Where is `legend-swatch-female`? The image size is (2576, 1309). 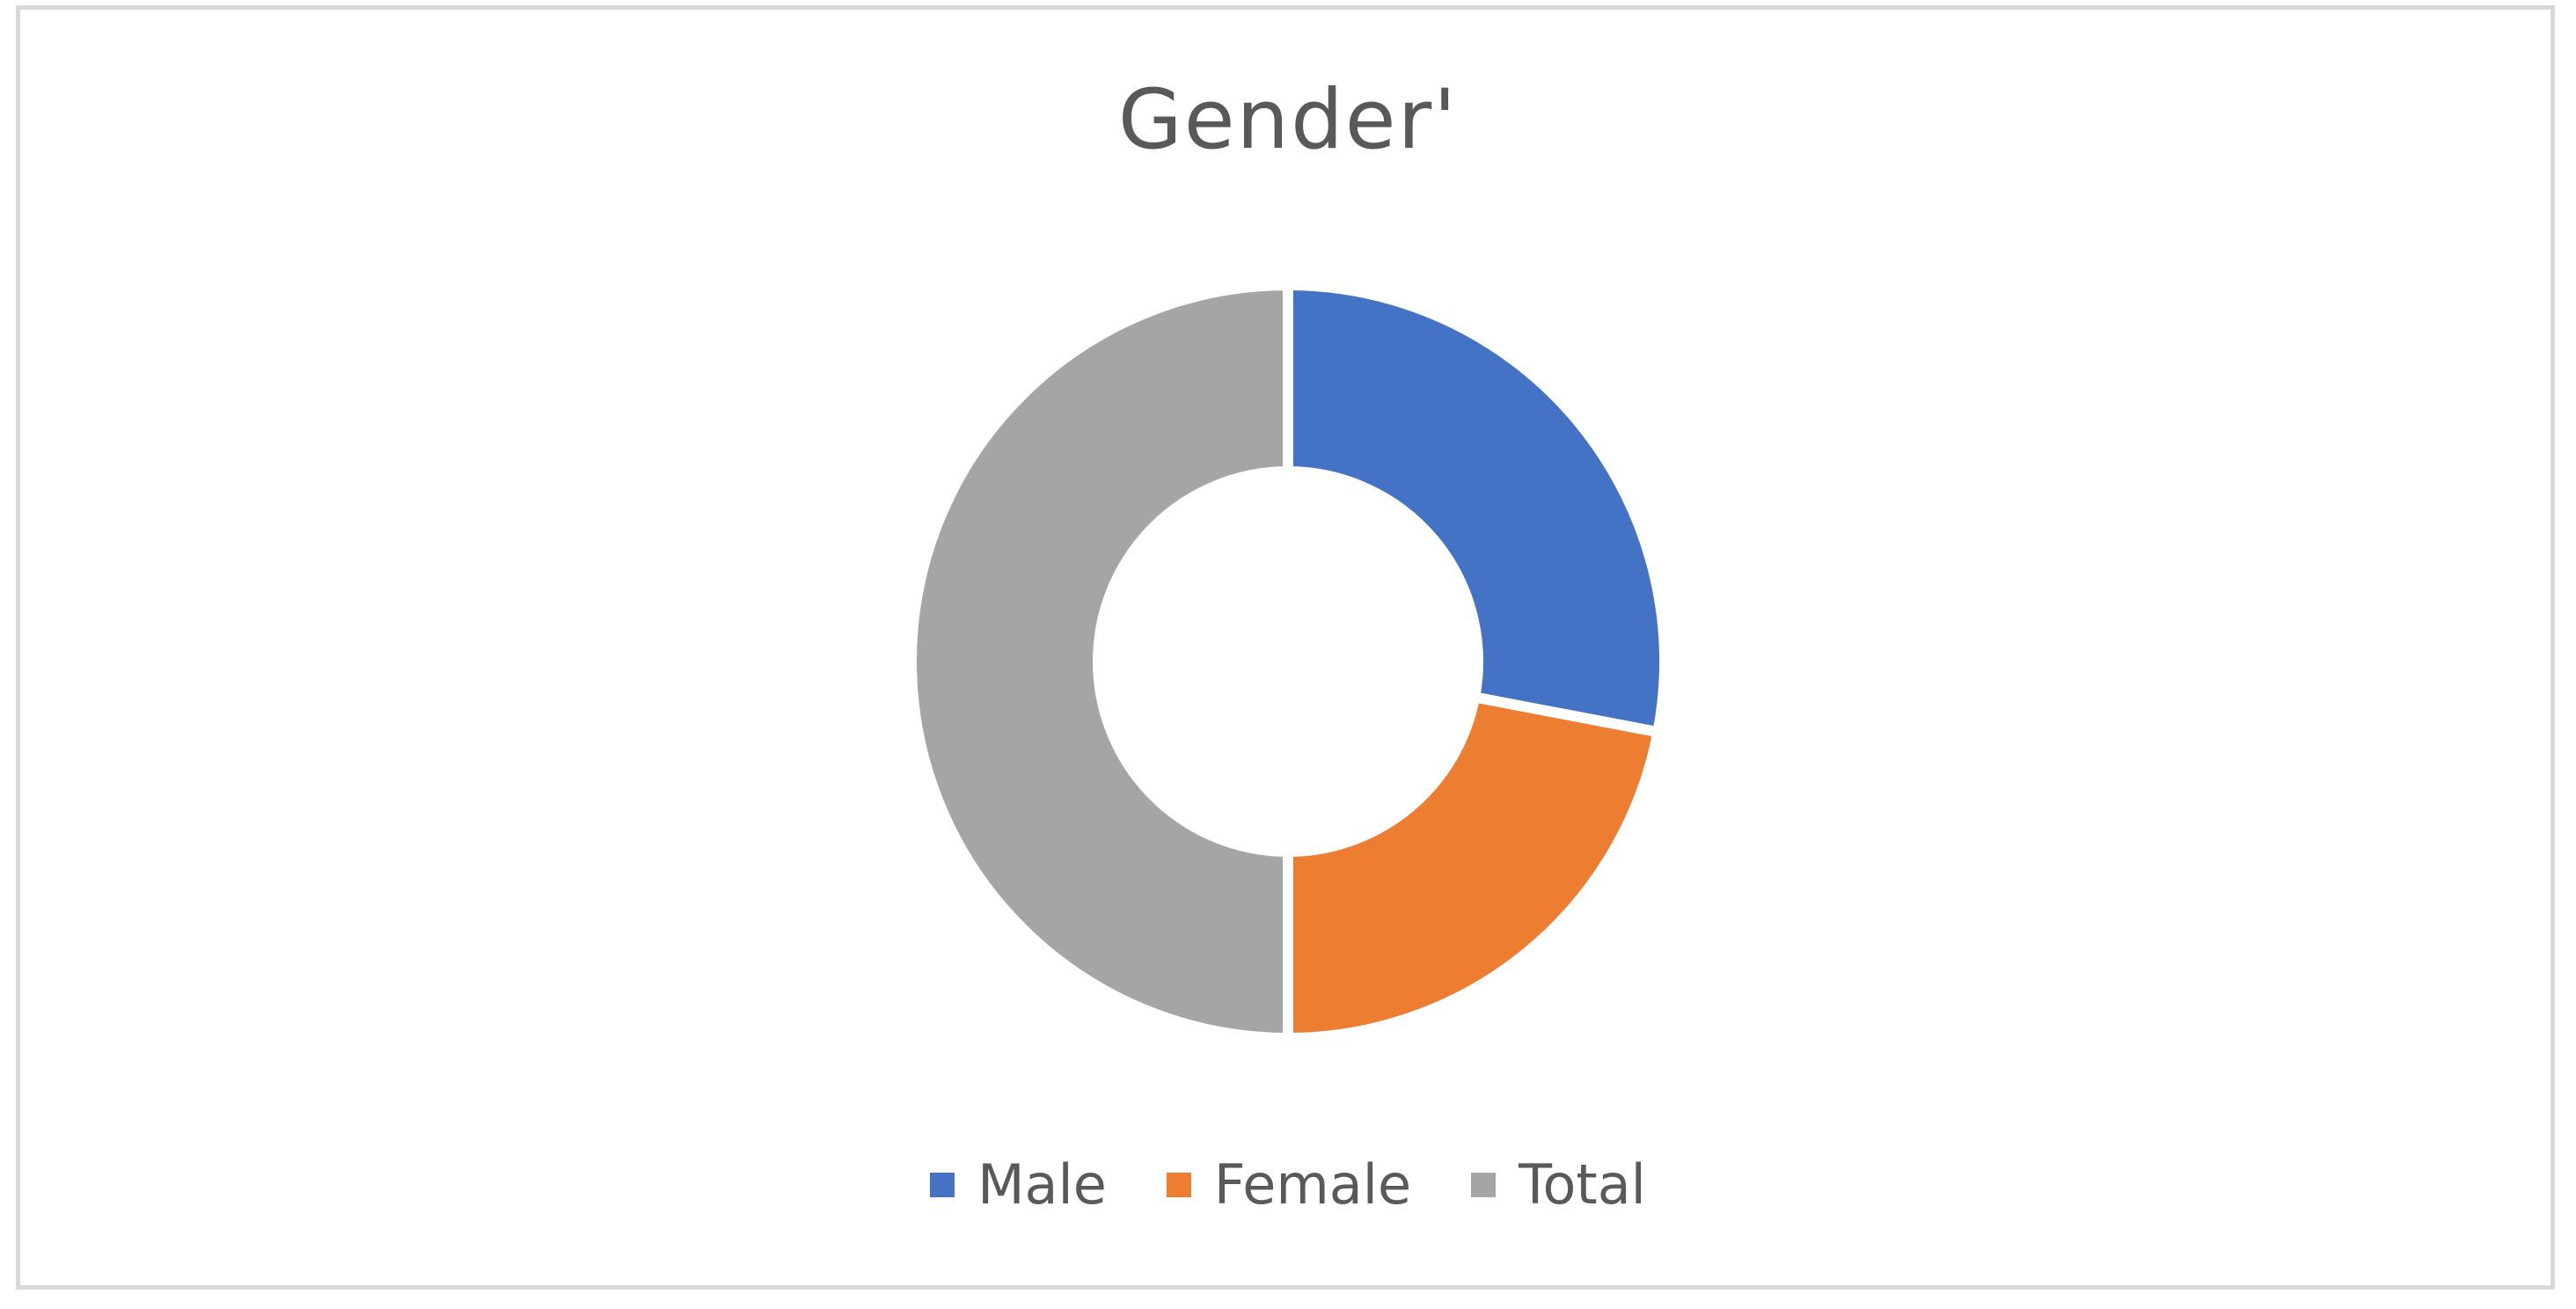
legend-swatch-female is located at coordinates (1178, 1184).